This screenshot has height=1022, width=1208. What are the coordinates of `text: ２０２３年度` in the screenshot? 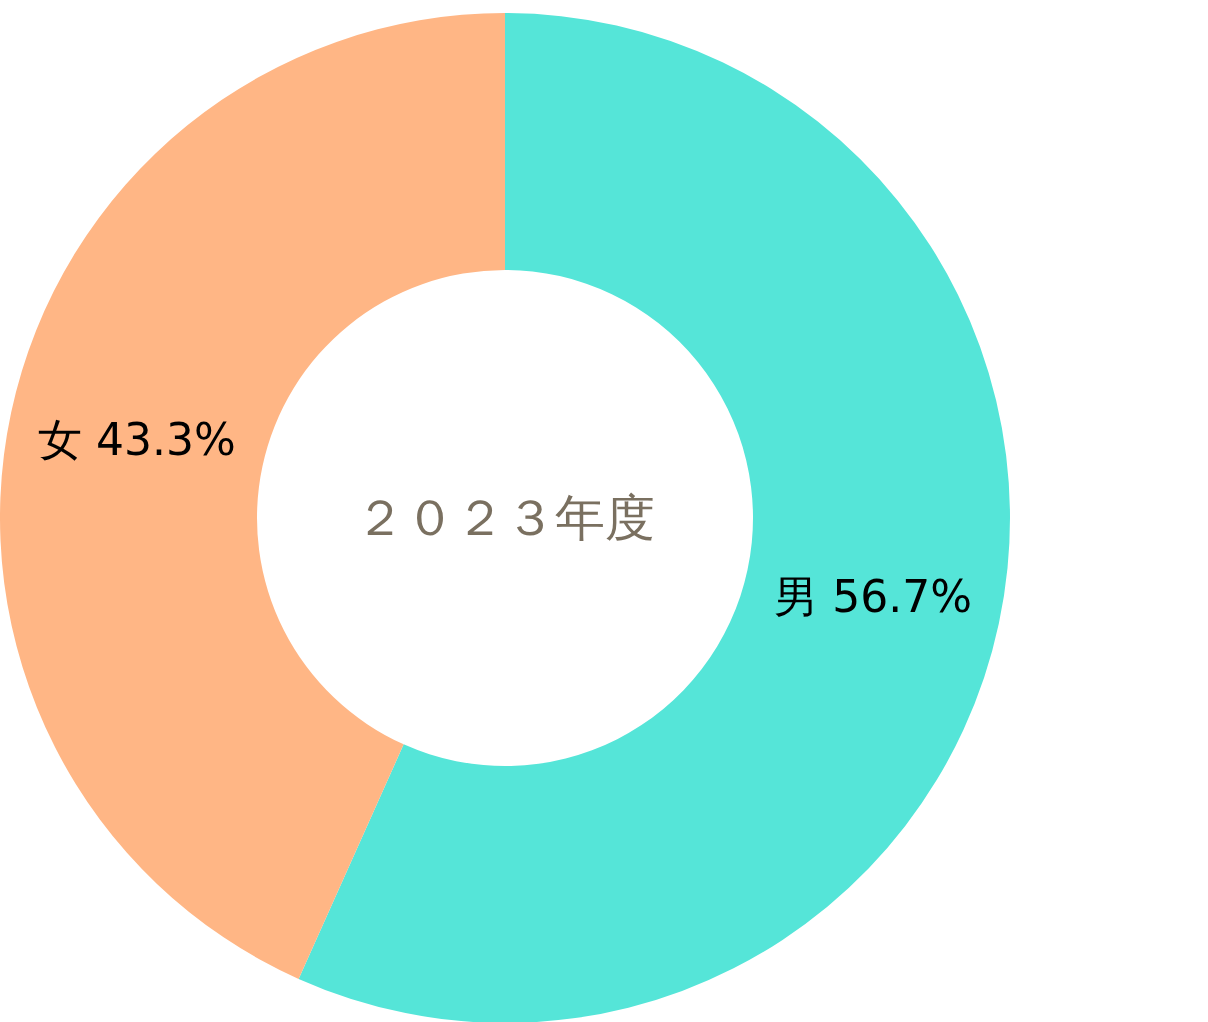 It's located at (505, 518).